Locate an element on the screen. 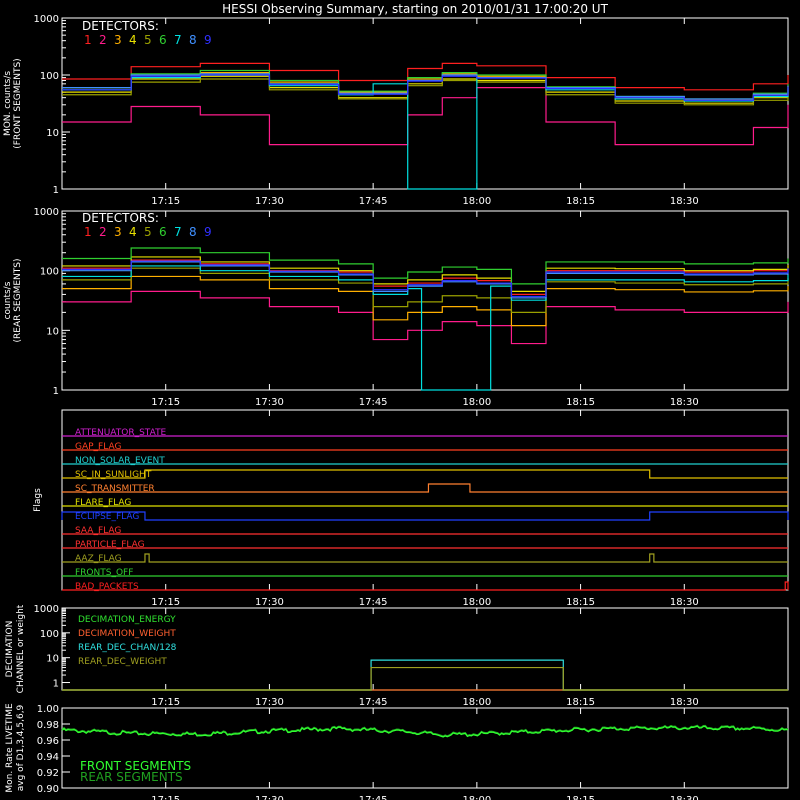 This screenshot has height=800, width=800. series-line-rear-segments is located at coordinates (424, 730).